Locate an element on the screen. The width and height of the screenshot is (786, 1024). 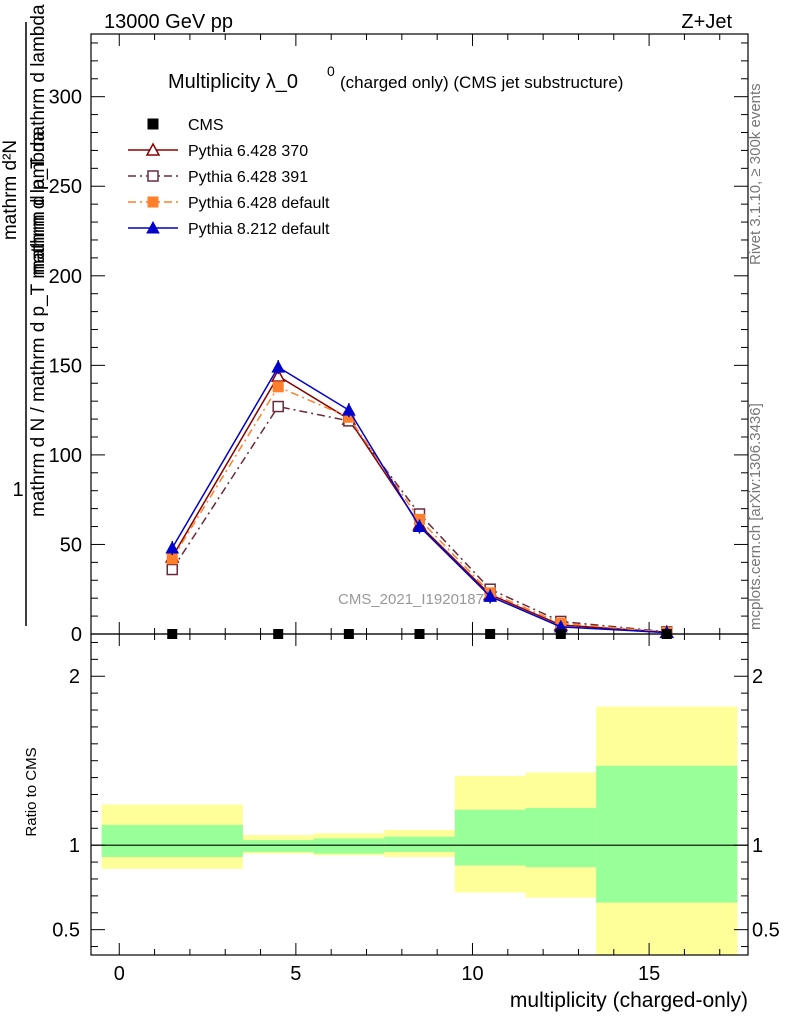
legend-label: Pythia 6.428 370 is located at coordinates (248, 151).